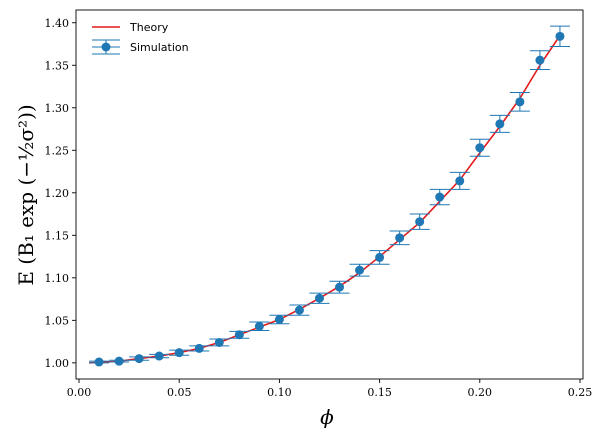 This screenshot has height=439, width=595. What do you see at coordinates (57, 235) in the screenshot?
I see `y-tick-label: 1.15` at bounding box center [57, 235].